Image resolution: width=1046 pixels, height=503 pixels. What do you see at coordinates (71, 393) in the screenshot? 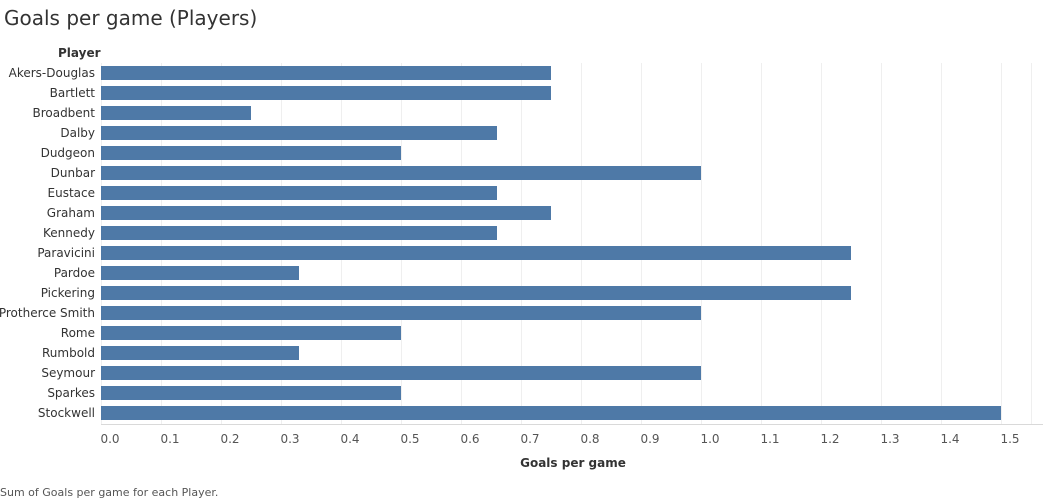
I see `category-label: Sparkes` at bounding box center [71, 393].